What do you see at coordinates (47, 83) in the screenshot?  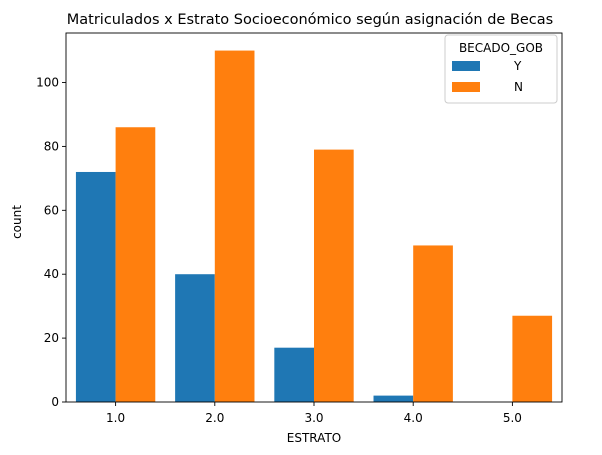 I see `y-tick-label: 100` at bounding box center [47, 83].